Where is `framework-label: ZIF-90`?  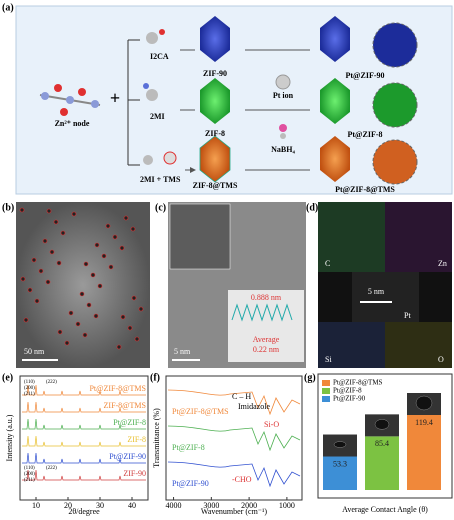 framework-label: ZIF-90 is located at coordinates (215, 73).